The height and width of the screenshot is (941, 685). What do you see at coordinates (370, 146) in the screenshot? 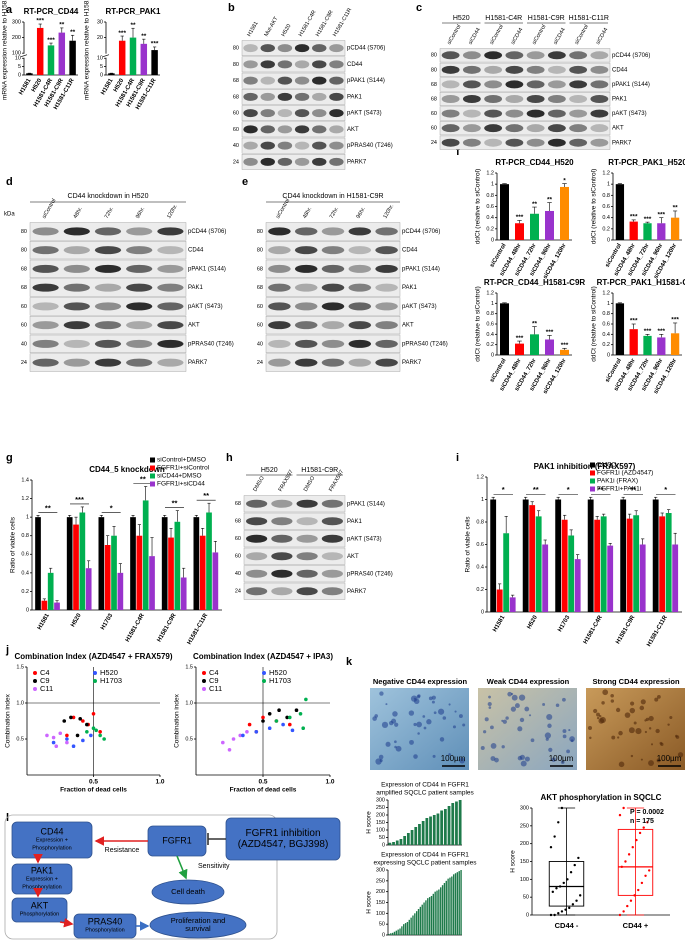
I see `band-label: pPRAS40 (T246)` at bounding box center [370, 146].